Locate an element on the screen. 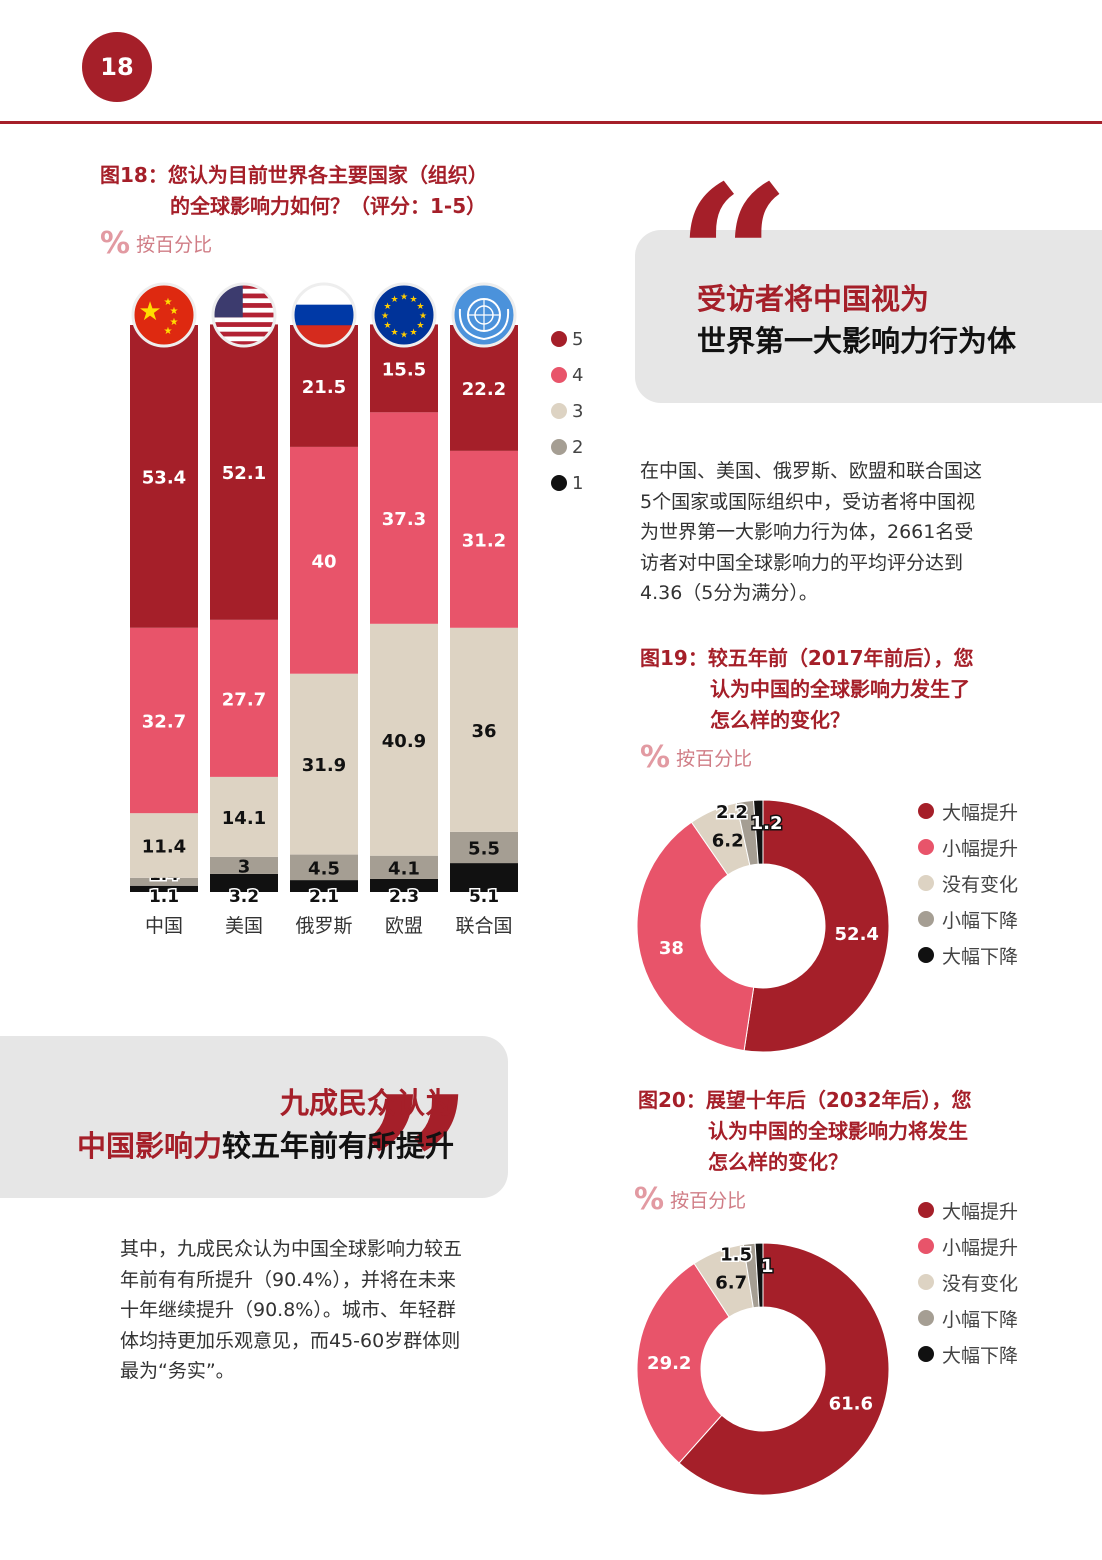 The image size is (1102, 1560). paragraph1-line: 5个国家或国际组织中，受访者将中国视 is located at coordinates (808, 501).